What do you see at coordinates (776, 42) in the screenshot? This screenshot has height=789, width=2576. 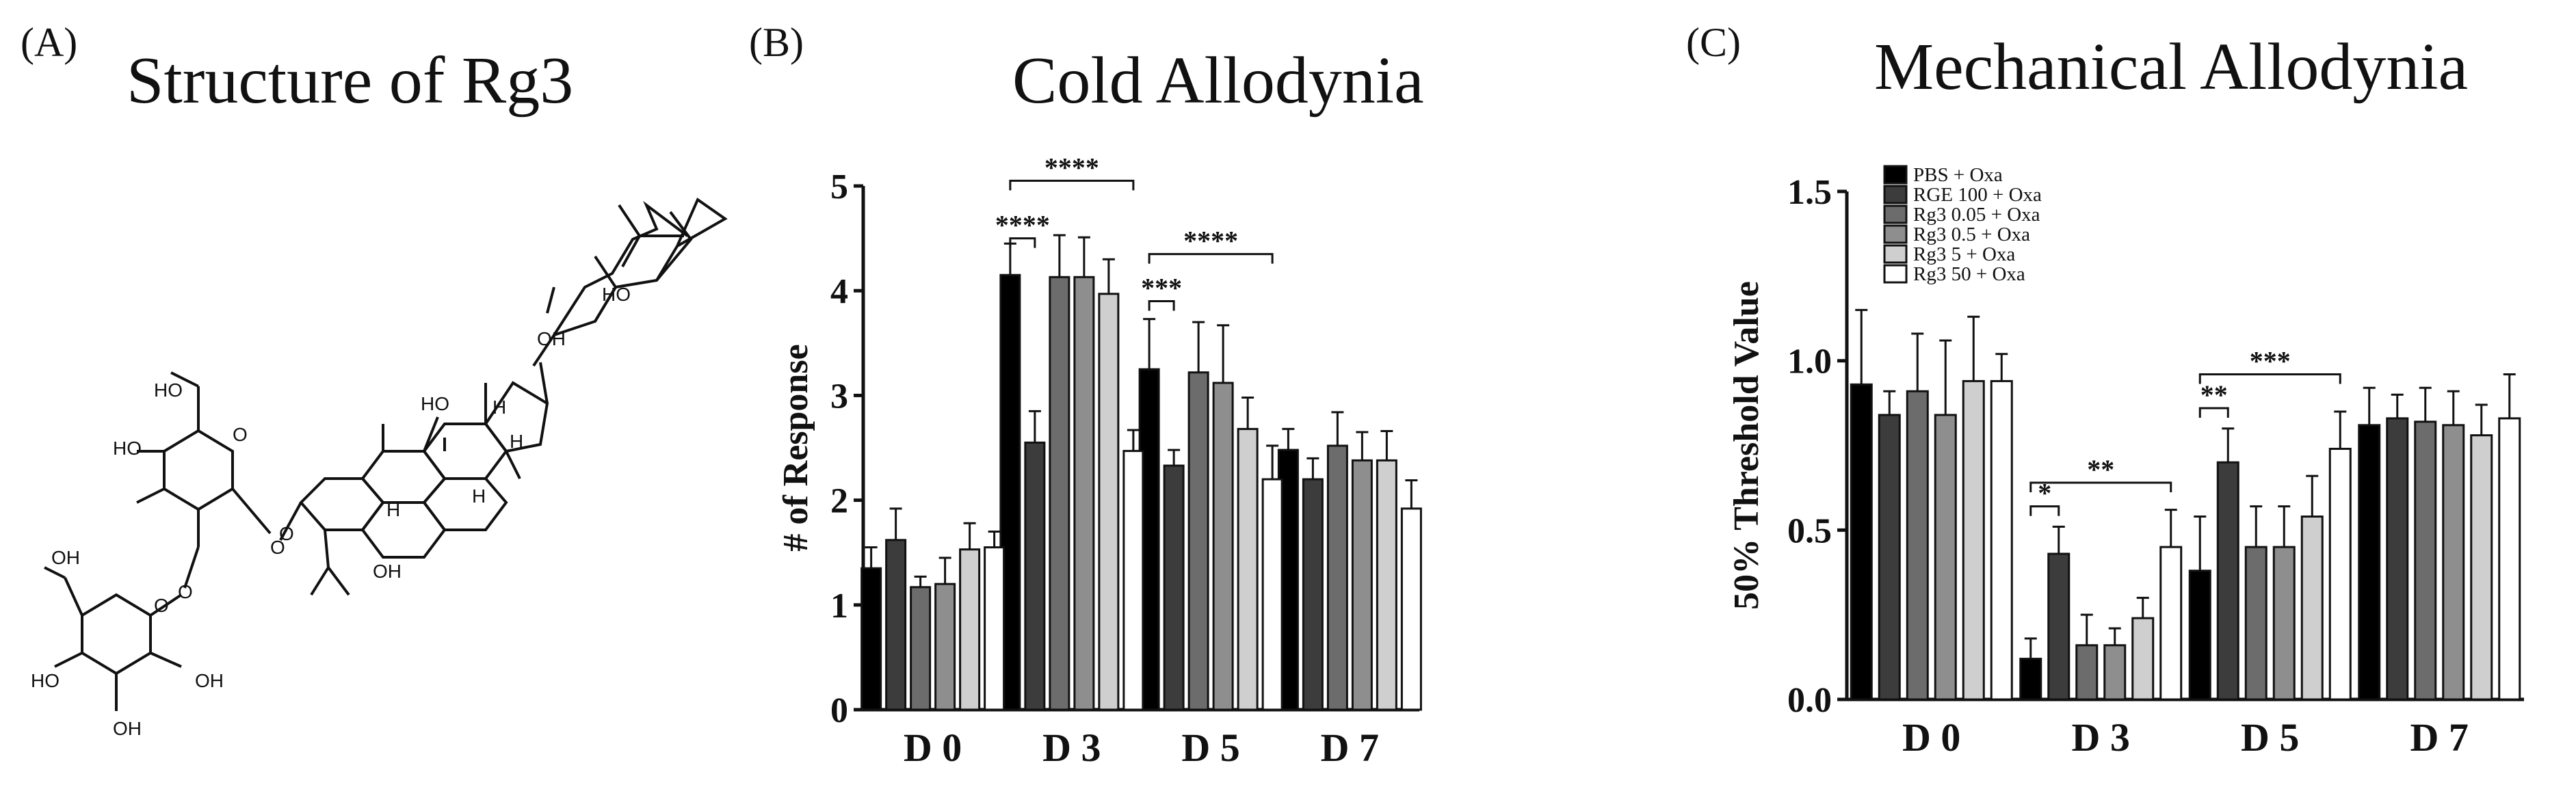 I see `panel-b-letter: (B)` at bounding box center [776, 42].